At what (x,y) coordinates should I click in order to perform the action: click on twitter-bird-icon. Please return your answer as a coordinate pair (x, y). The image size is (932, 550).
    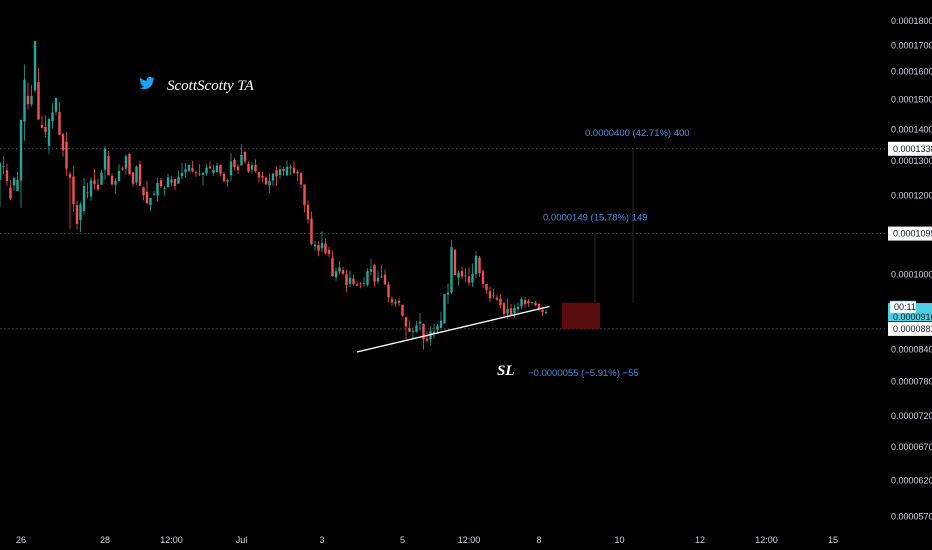
    Looking at the image, I should click on (147, 83).